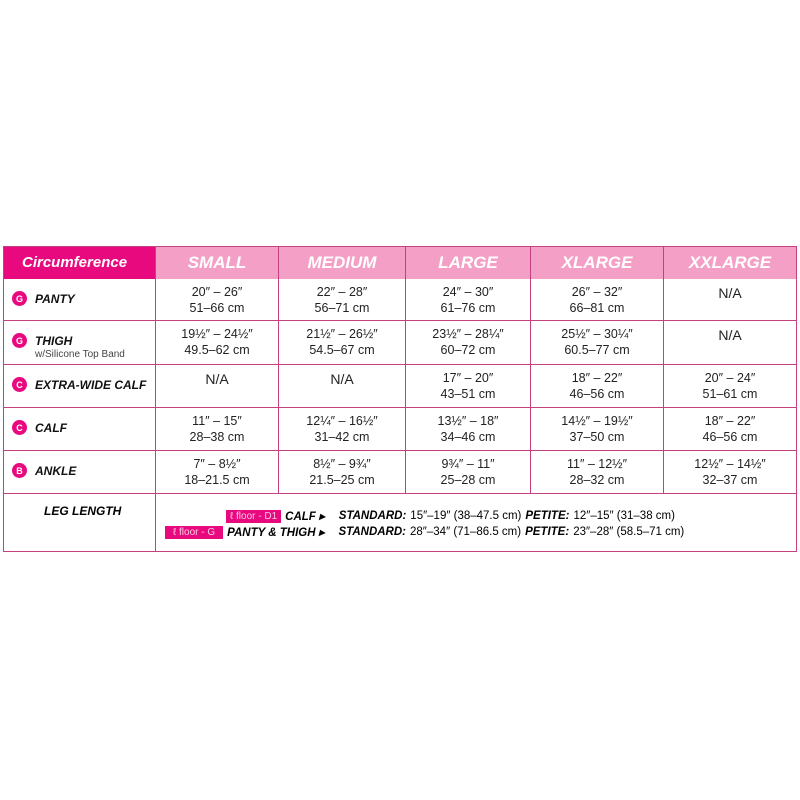 The width and height of the screenshot is (800, 800). I want to click on inches-value: 12¼″ – 16½″, so click(342, 421).